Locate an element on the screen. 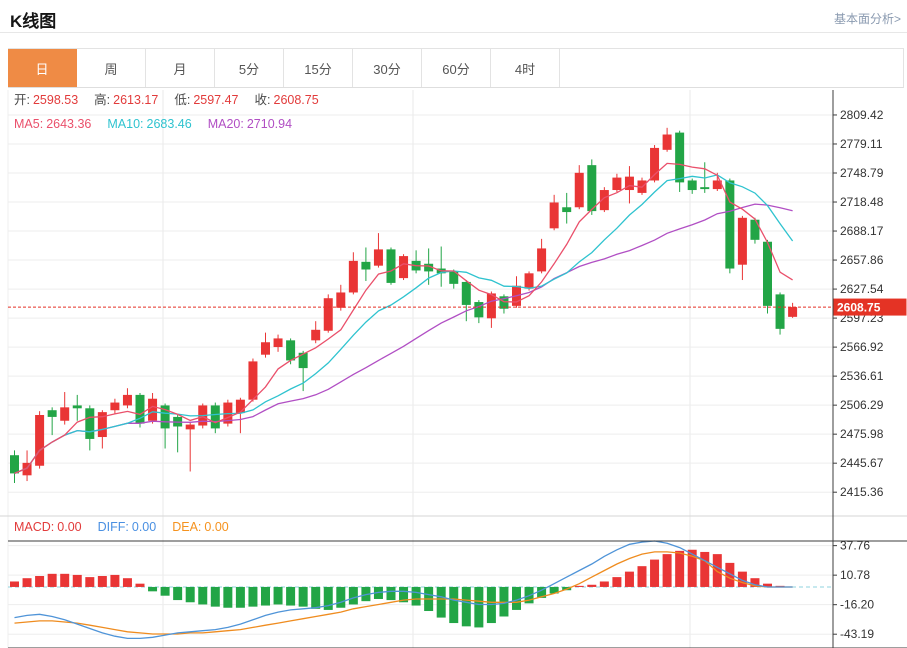 The image size is (907, 648). axis-label-2809.42: 2809.42 is located at coordinates (862, 115).